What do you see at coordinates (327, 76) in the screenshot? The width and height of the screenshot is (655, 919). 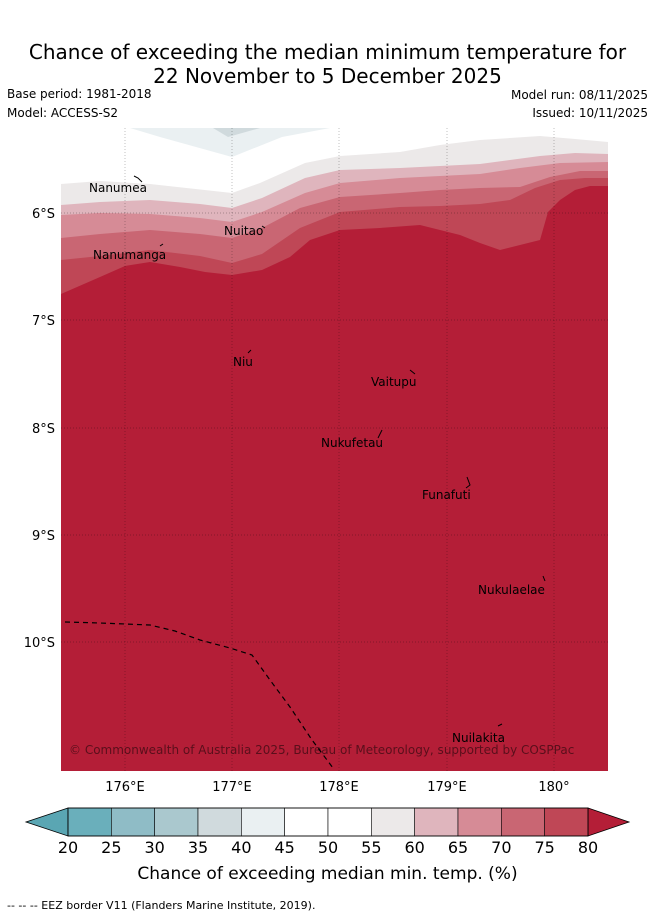 I see `title-line-2: 22 November to 5 December 2025` at bounding box center [327, 76].